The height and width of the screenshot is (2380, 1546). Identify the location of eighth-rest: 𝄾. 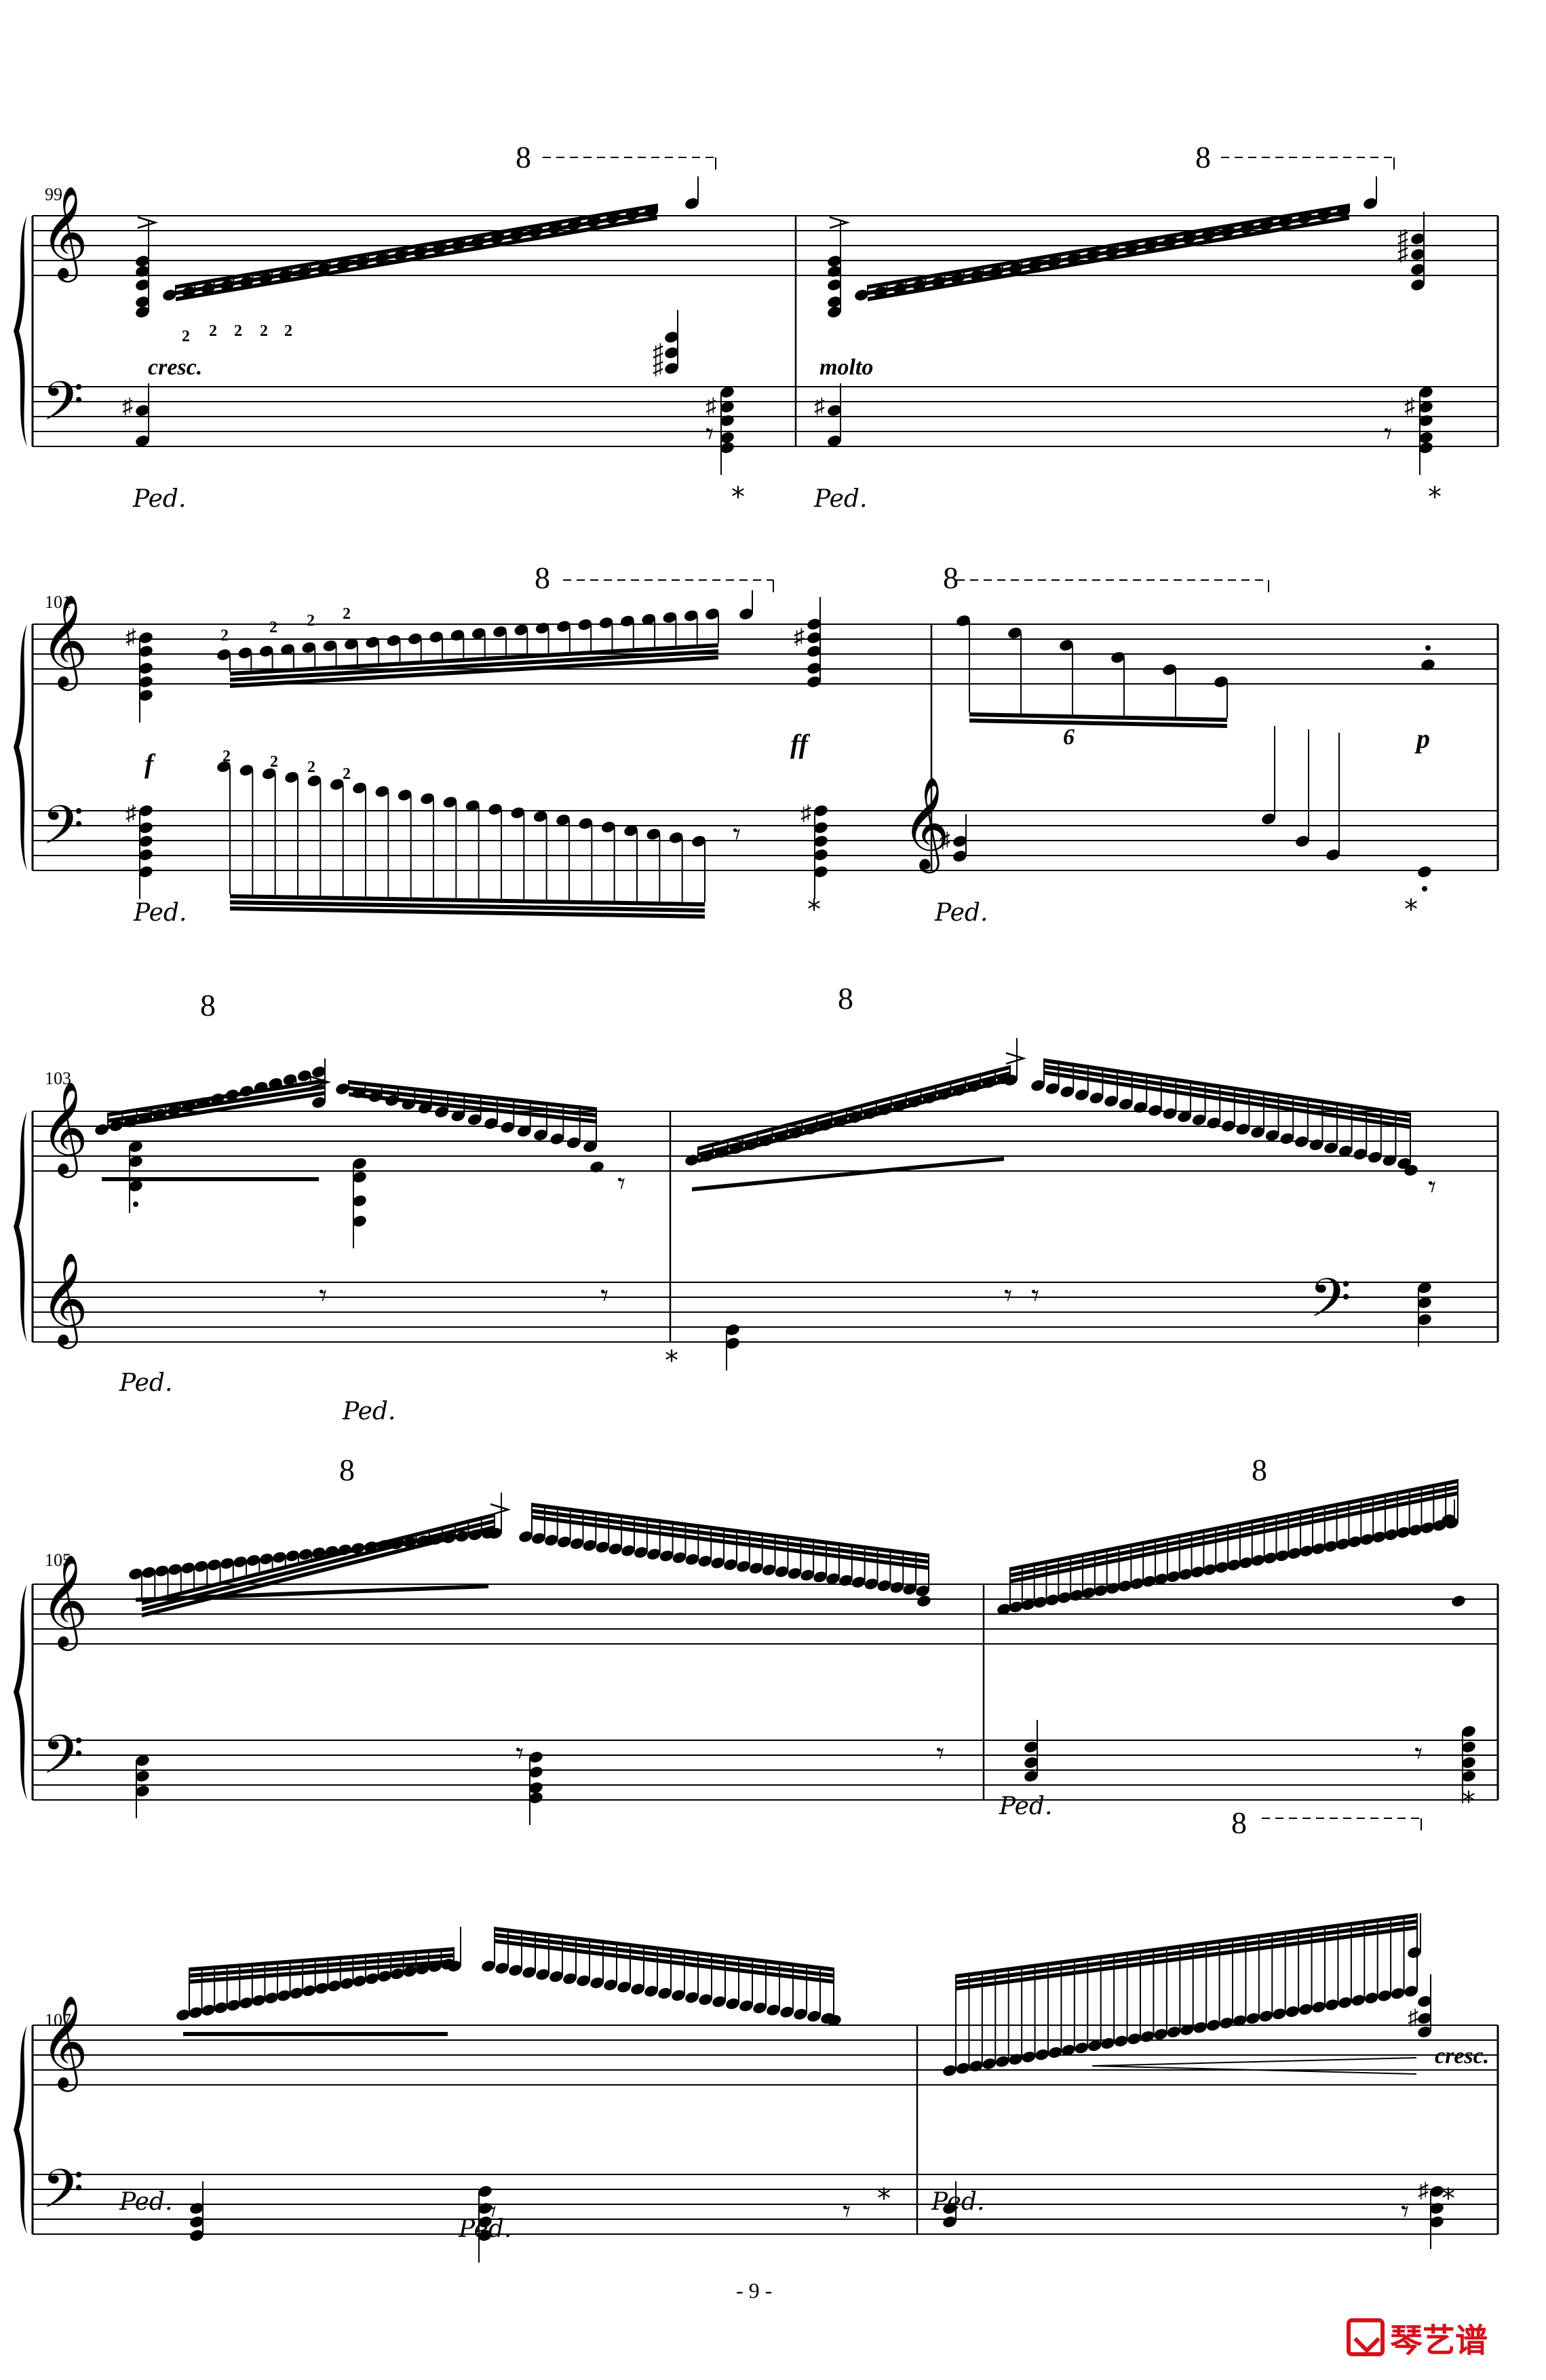
(710, 434).